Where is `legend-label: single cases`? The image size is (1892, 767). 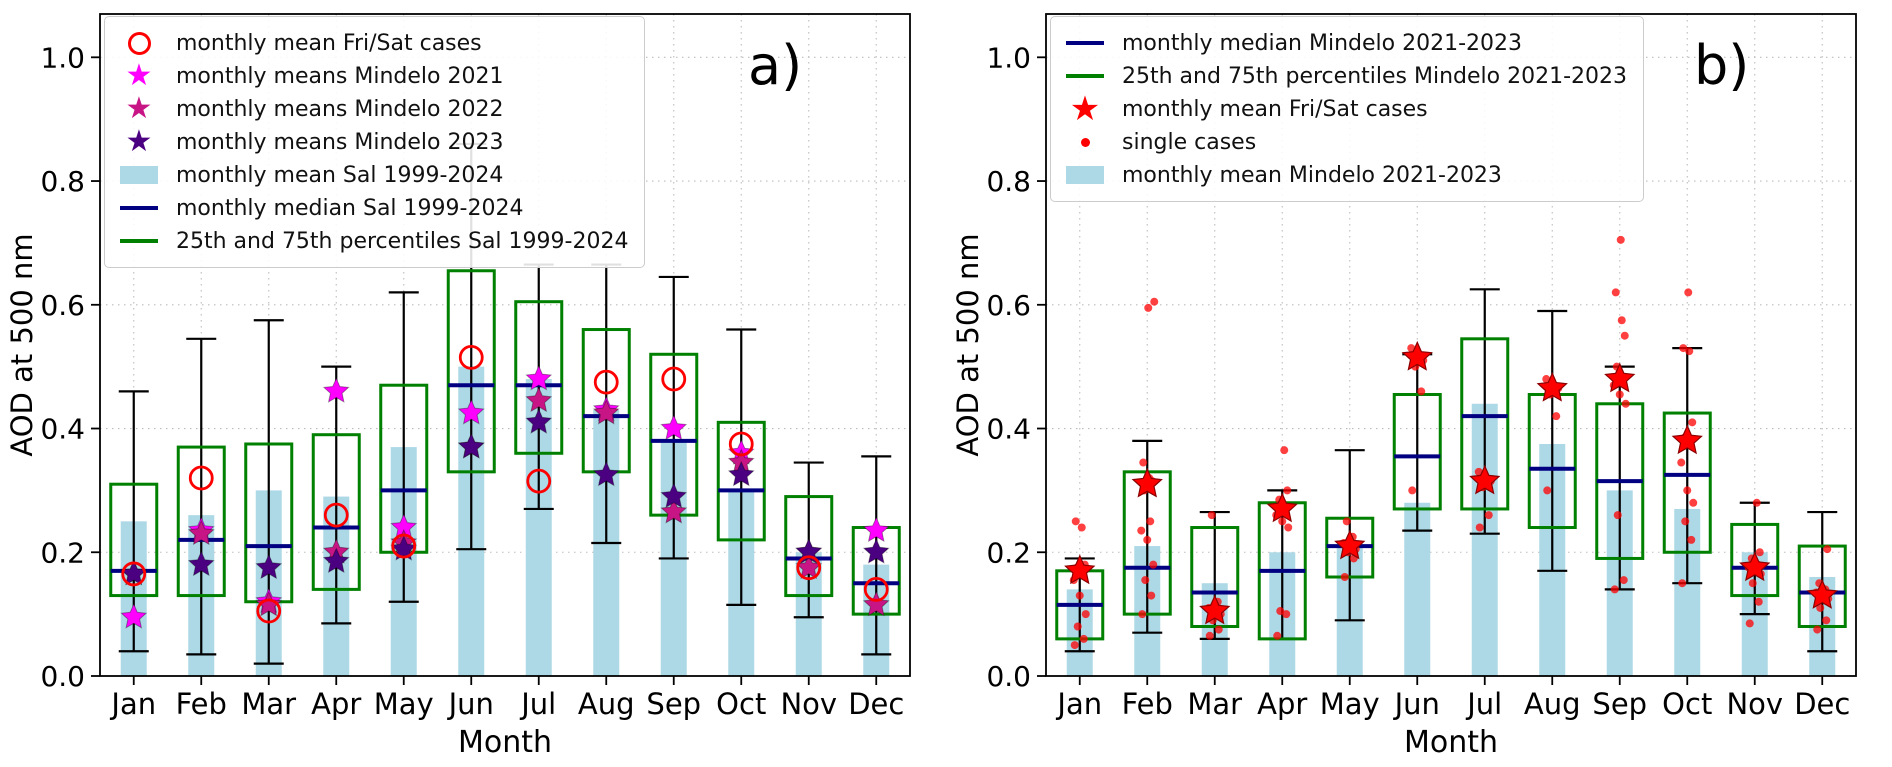
legend-label: single cases is located at coordinates (1189, 142).